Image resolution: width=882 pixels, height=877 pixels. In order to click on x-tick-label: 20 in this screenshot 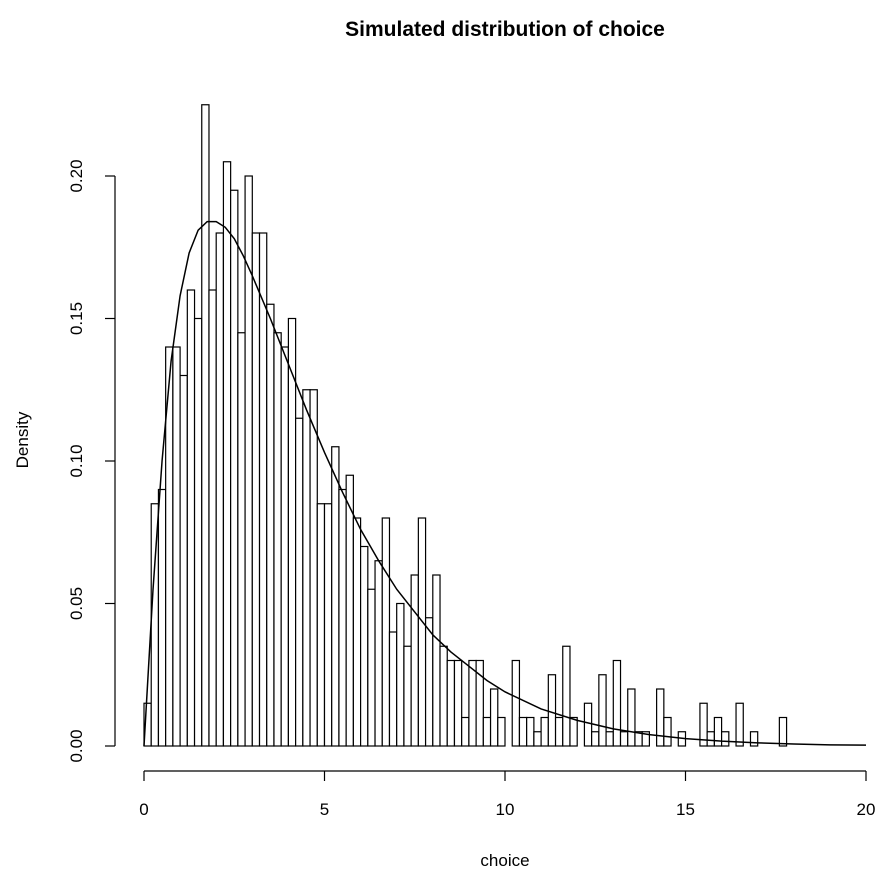, I will do `click(866, 809)`.